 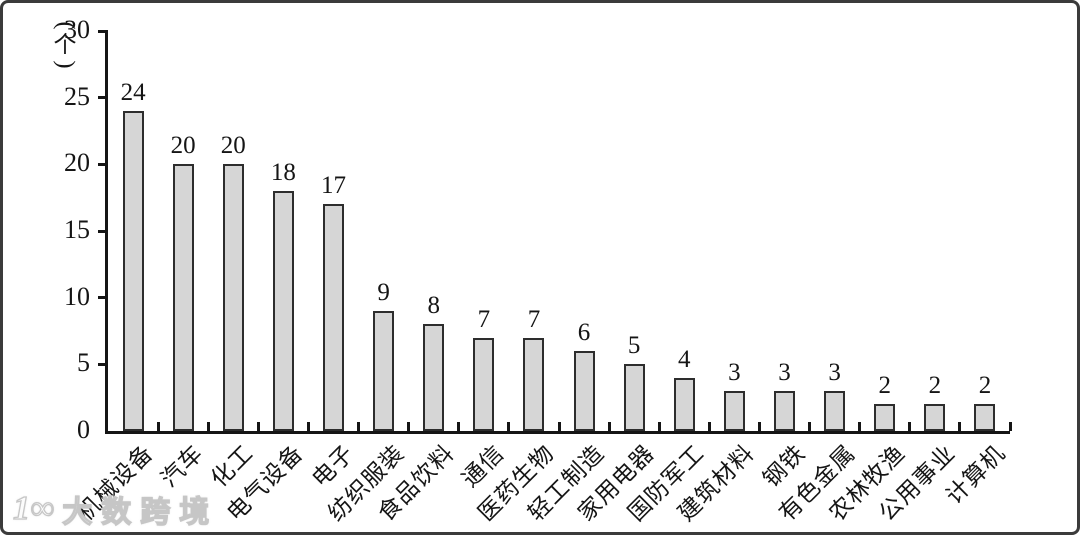 What do you see at coordinates (634, 346) in the screenshot?
I see `bar-value-label: 5` at bounding box center [634, 346].